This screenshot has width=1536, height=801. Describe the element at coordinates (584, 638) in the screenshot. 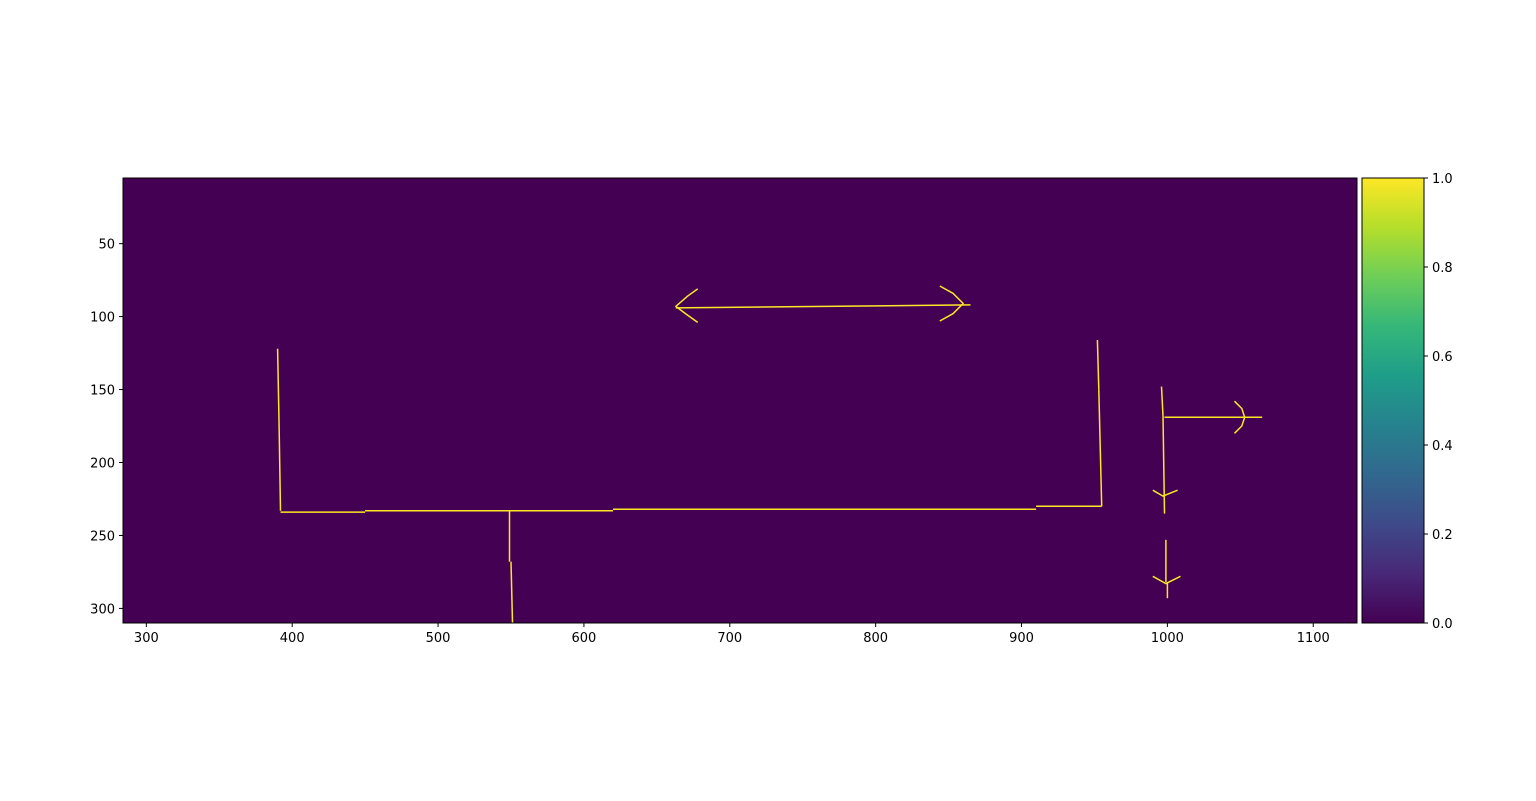

I see `x-tick-label: 600` at that location.